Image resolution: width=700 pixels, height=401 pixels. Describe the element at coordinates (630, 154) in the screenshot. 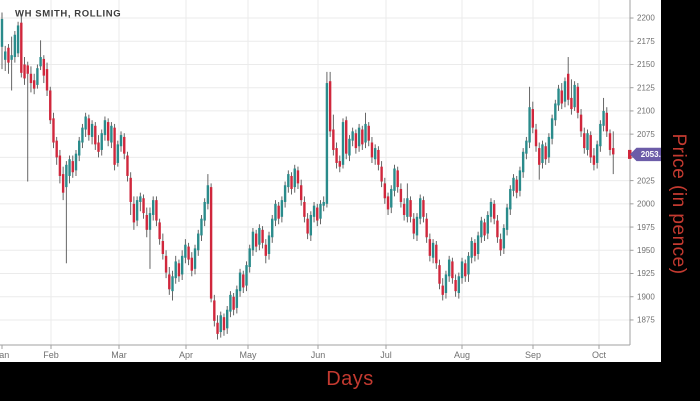

I see `last-price-axis-marker` at that location.